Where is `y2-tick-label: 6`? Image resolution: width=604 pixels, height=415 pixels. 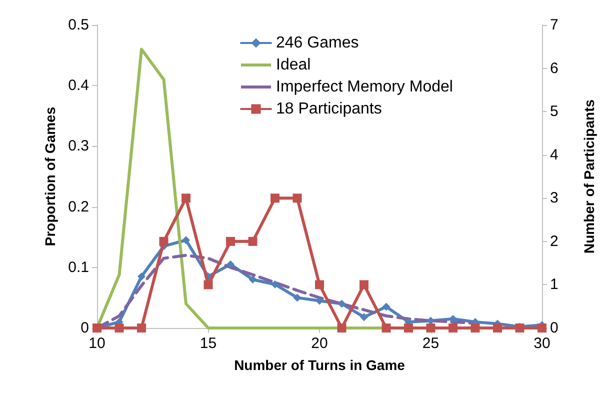 y2-tick-label: 6 is located at coordinates (554, 68).